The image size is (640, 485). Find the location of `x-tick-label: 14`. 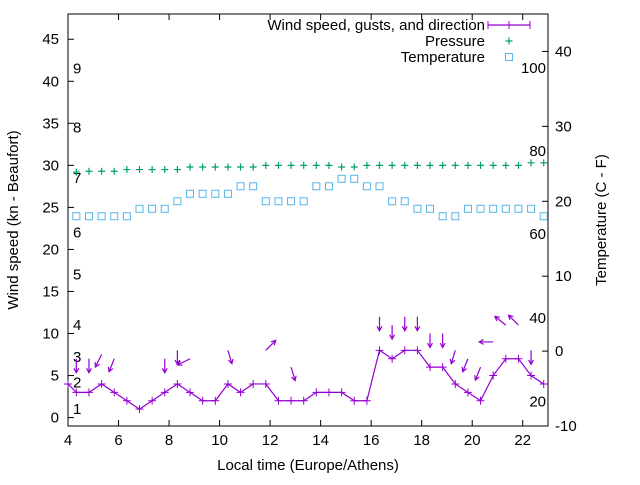

x-tick-label: 14 is located at coordinates (320, 440).